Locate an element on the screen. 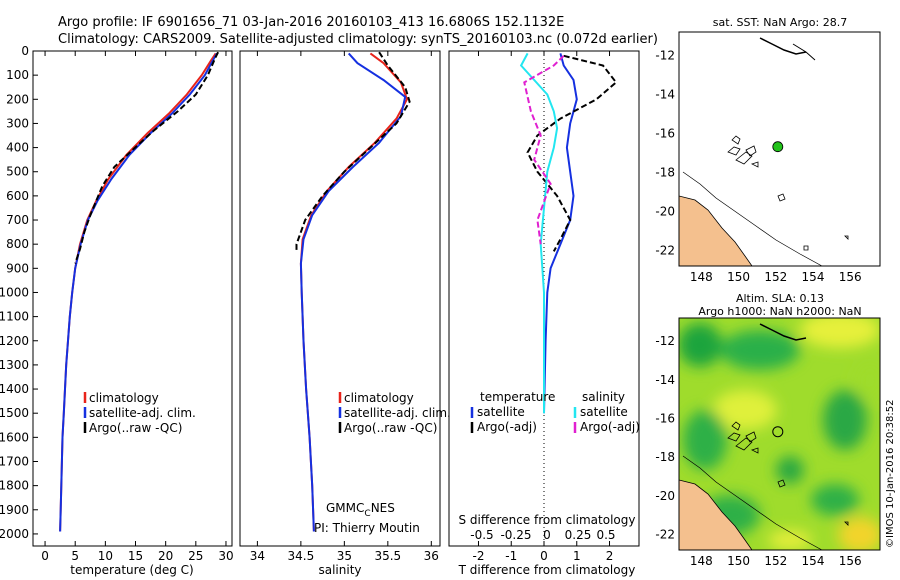 This screenshot has width=900, height=580. y-tick-label: 300 is located at coordinates (17, 123).